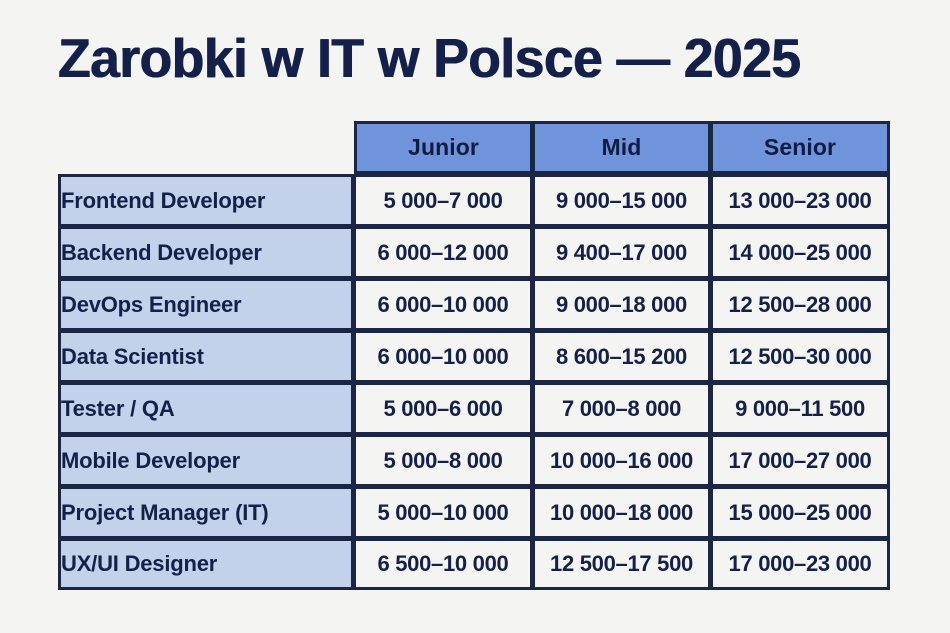 Image resolution: width=950 pixels, height=633 pixels. I want to click on mid-value: 8 600–15 200, so click(622, 356).